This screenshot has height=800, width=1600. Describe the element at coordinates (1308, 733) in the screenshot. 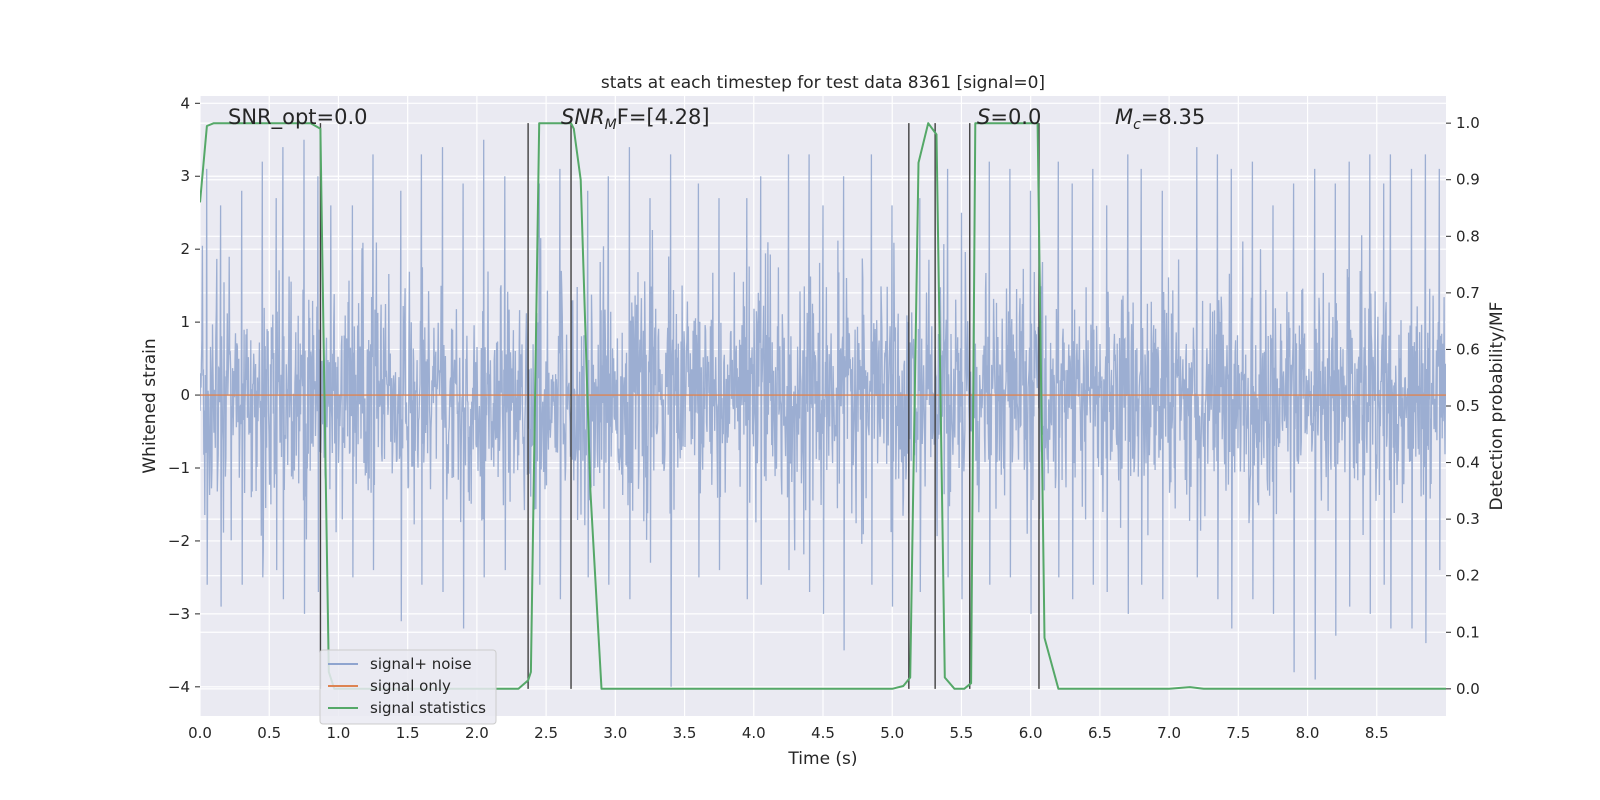

I see `x-tick-label: 8.0` at that location.